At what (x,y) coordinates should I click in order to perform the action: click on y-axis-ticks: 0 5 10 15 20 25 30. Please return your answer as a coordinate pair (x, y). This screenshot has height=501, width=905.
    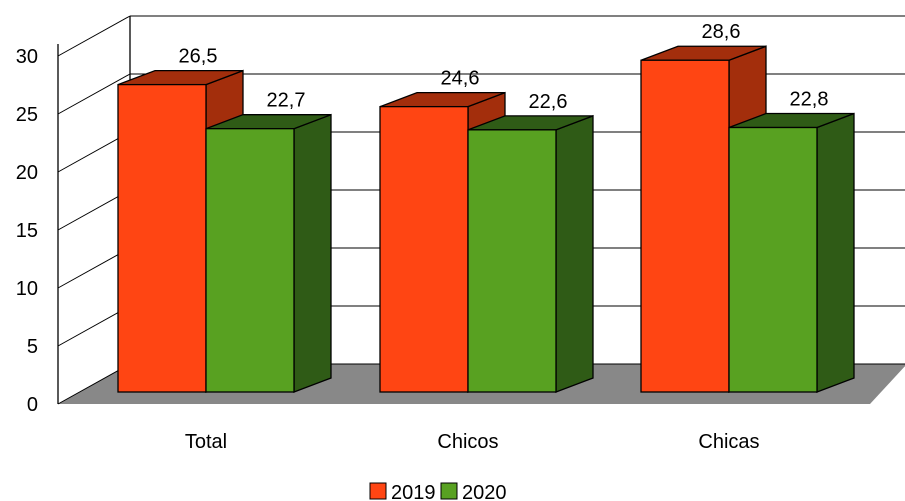
    Looking at the image, I should click on (27, 231).